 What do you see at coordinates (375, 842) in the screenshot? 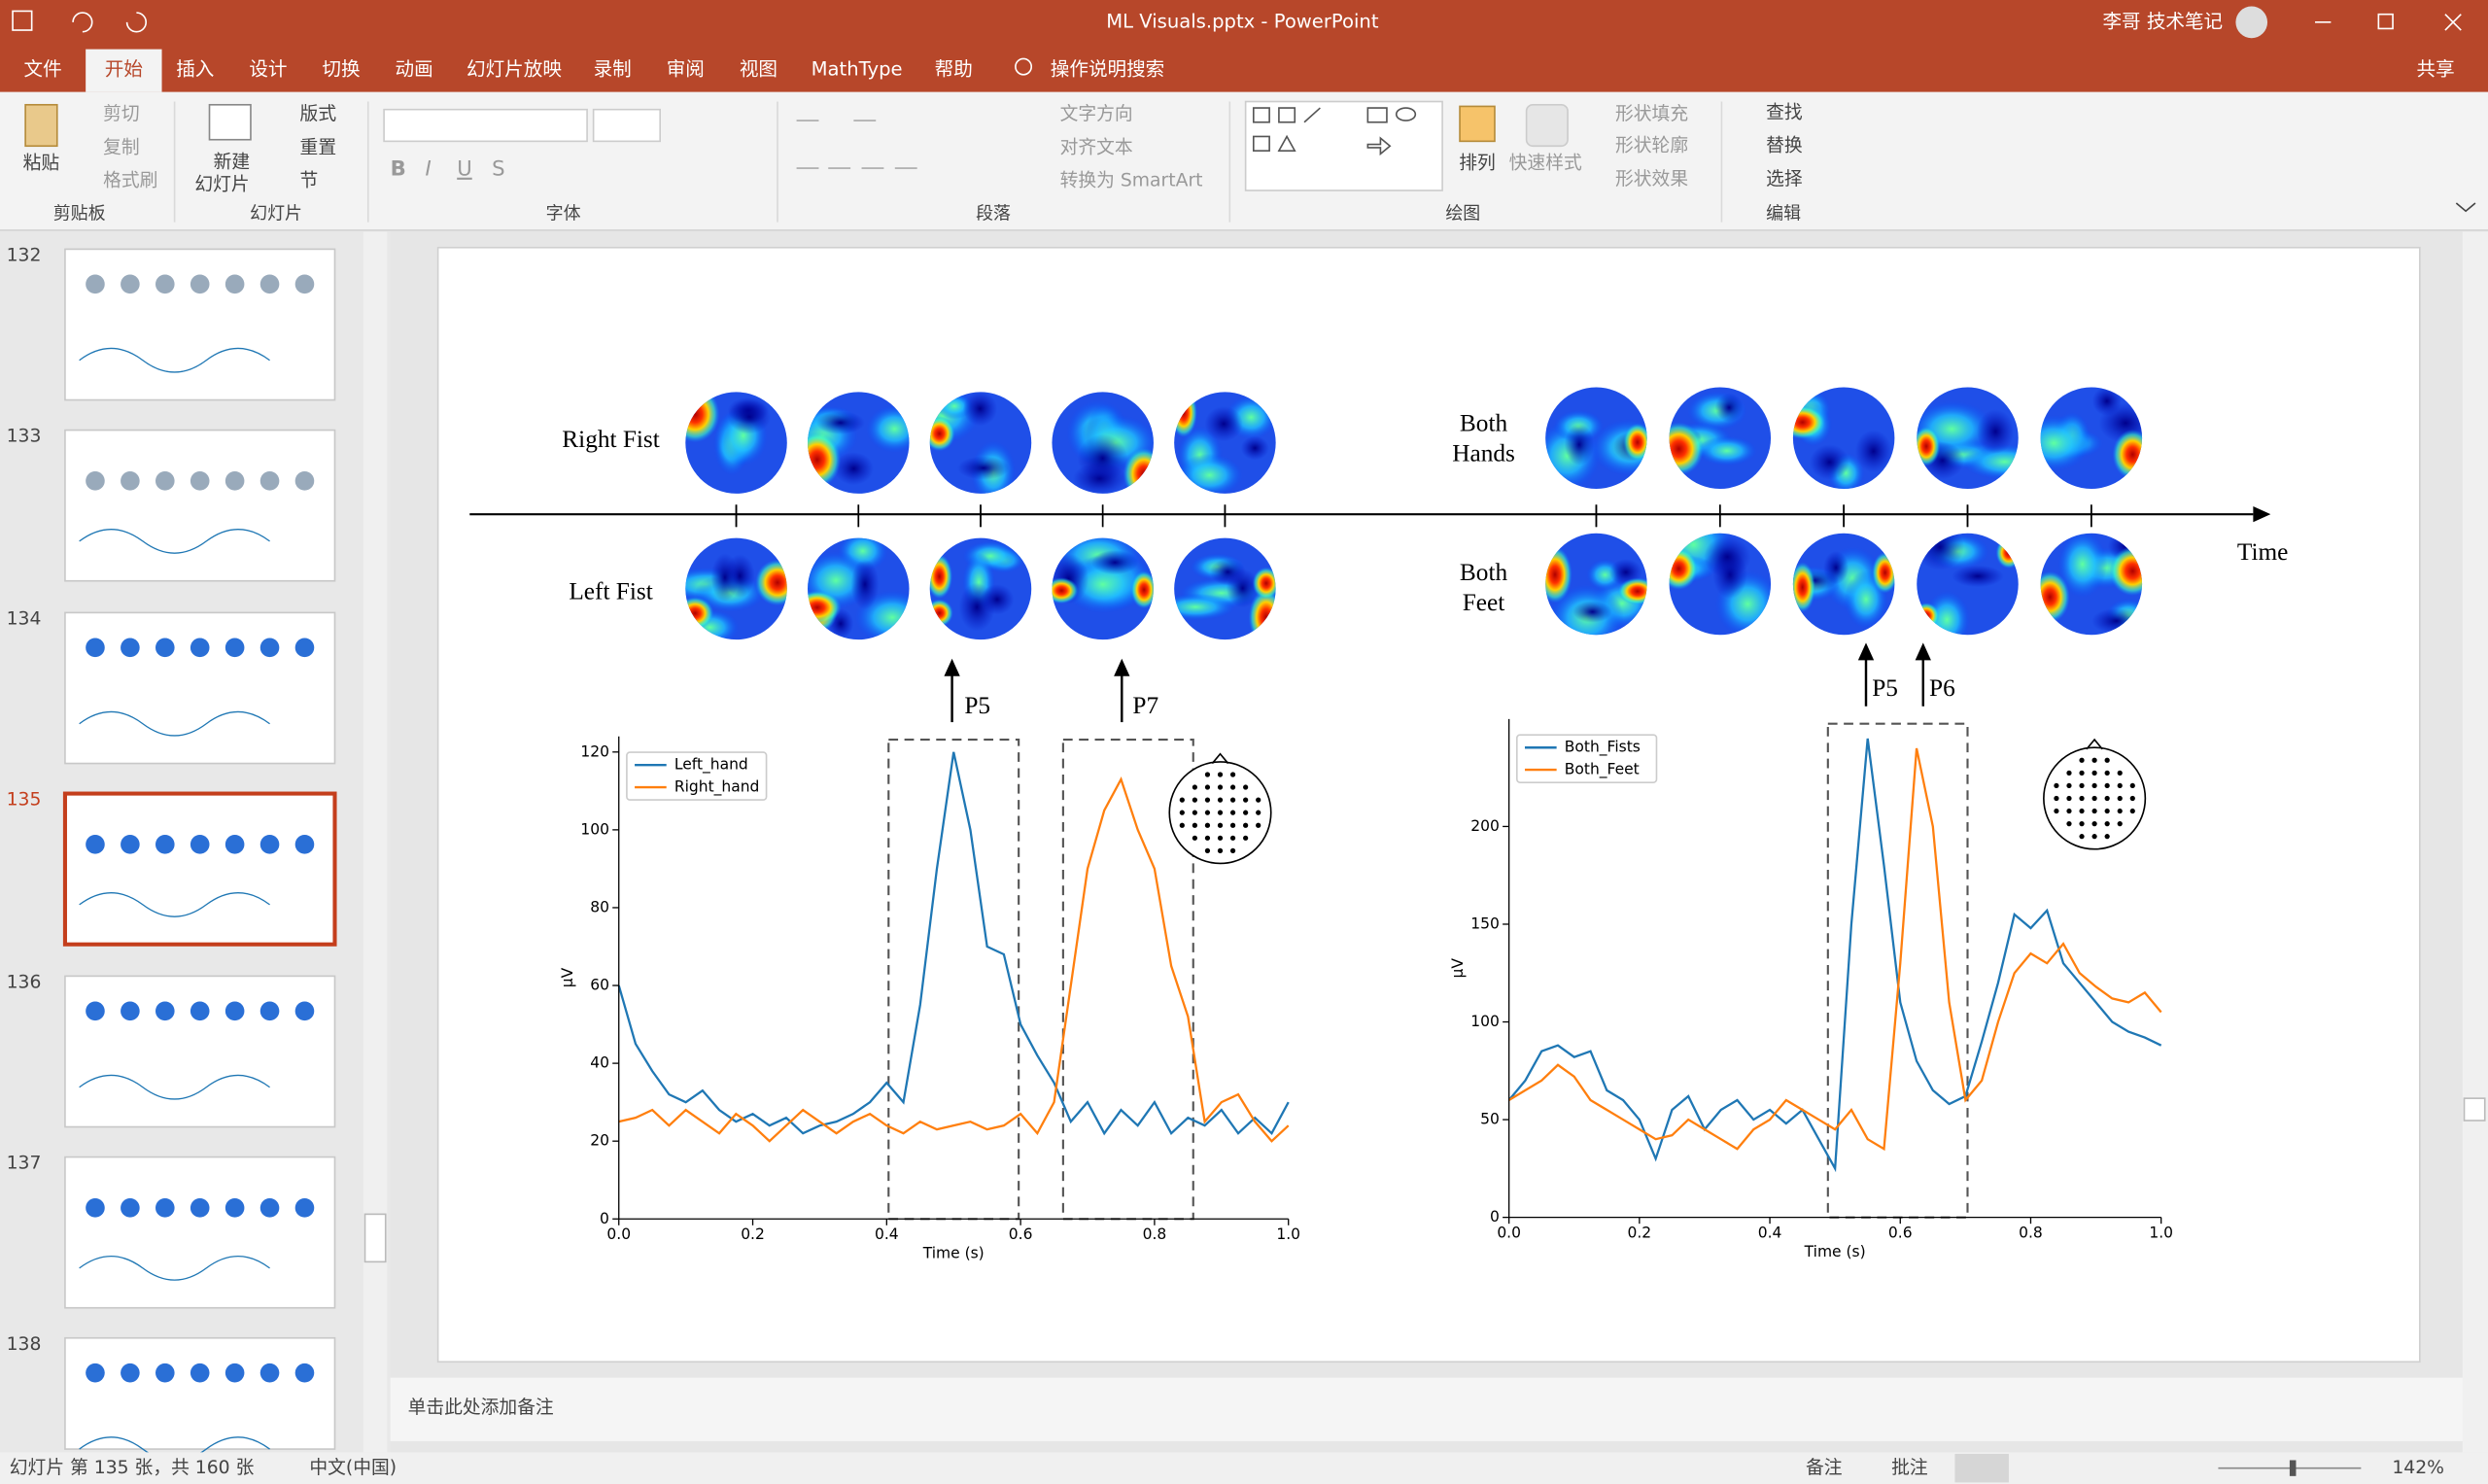
I see `thumbnail-scrollbar` at bounding box center [375, 842].